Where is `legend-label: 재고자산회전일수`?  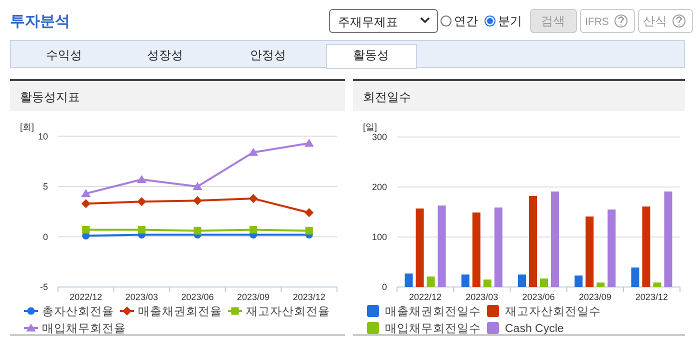
legend-label: 재고자산회전일수 is located at coordinates (553, 312).